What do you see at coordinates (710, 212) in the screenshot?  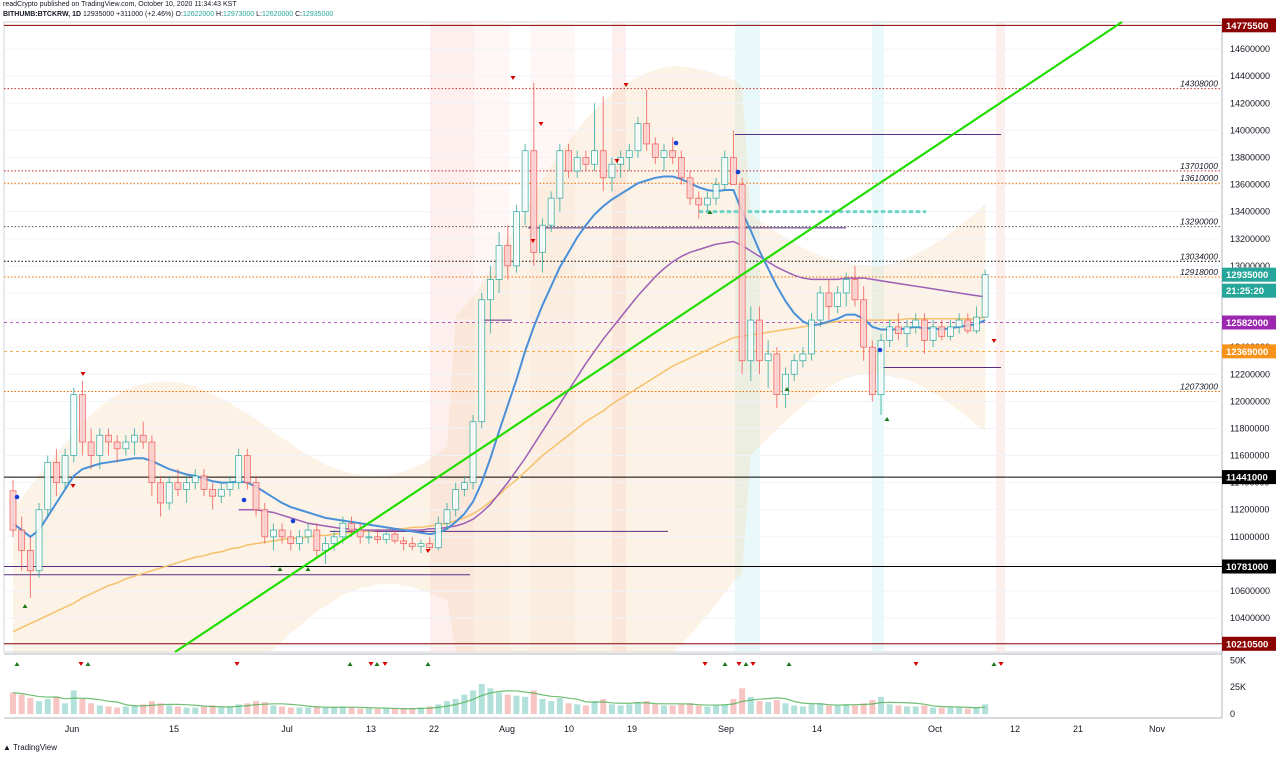 I see `buy-signal-marker` at bounding box center [710, 212].